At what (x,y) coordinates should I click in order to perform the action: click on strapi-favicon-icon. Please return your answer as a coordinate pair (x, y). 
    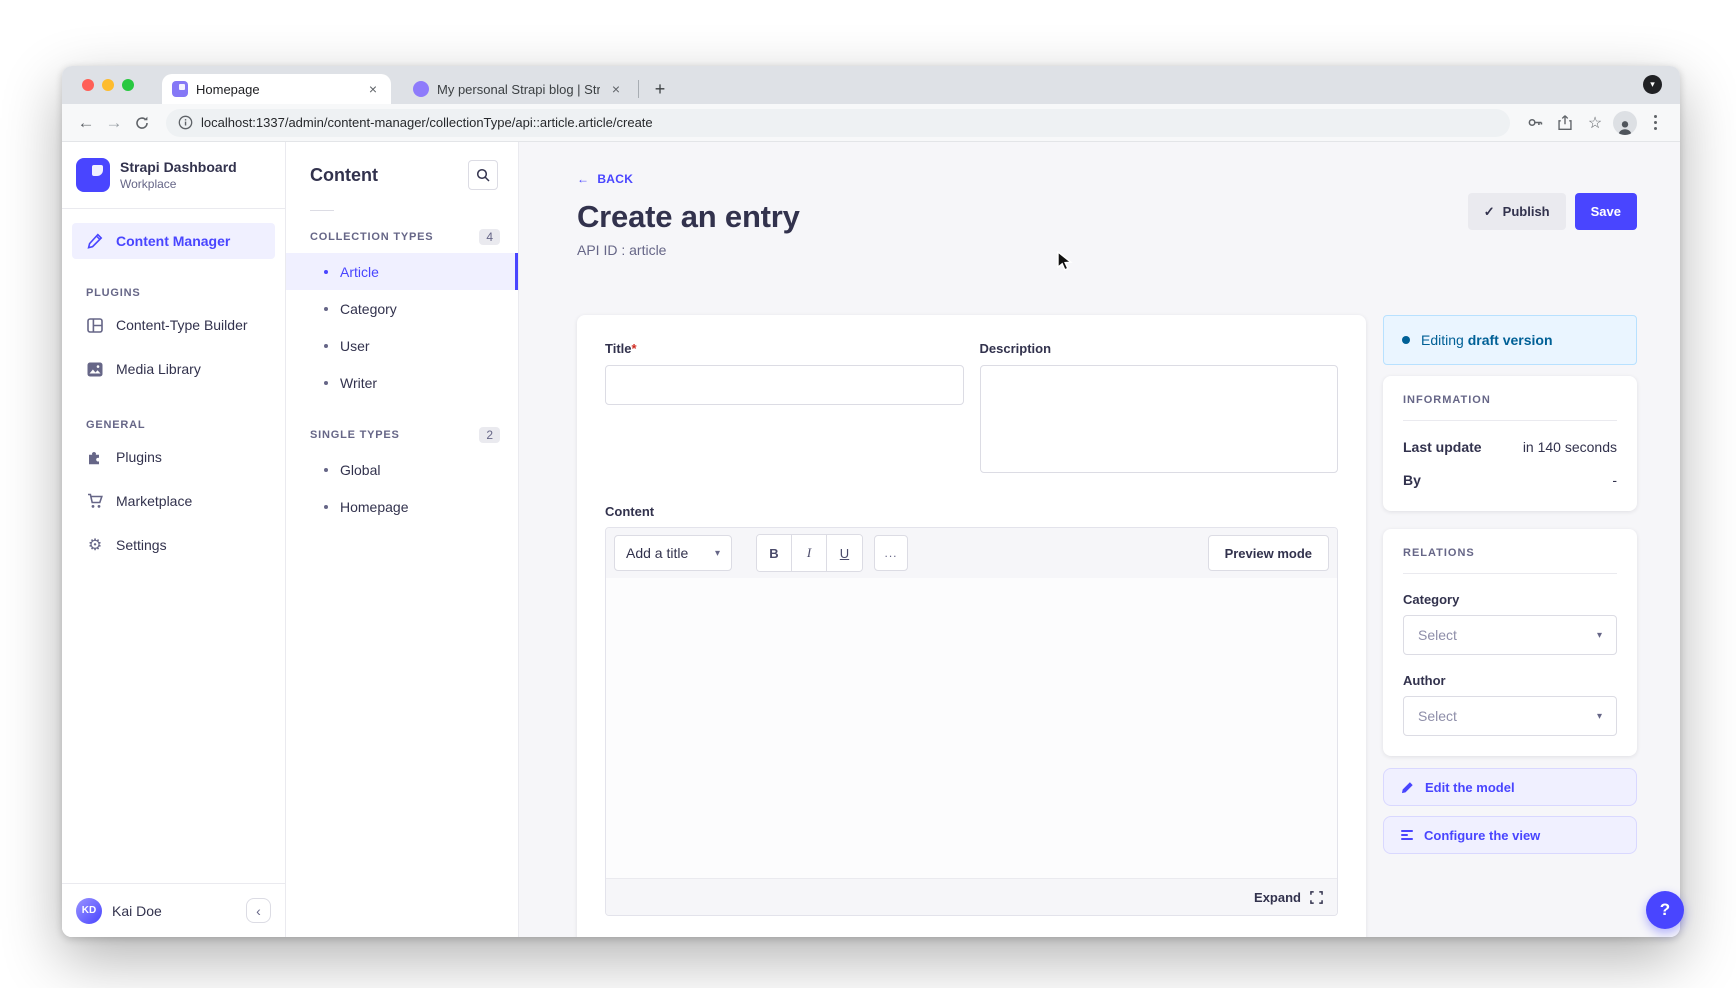
    Looking at the image, I should click on (180, 89).